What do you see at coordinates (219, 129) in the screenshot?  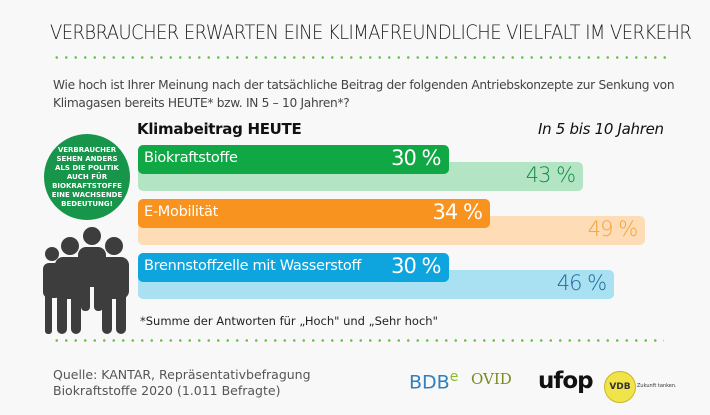 I see `series-label-today: Klimabeitrag HEUTE` at bounding box center [219, 129].